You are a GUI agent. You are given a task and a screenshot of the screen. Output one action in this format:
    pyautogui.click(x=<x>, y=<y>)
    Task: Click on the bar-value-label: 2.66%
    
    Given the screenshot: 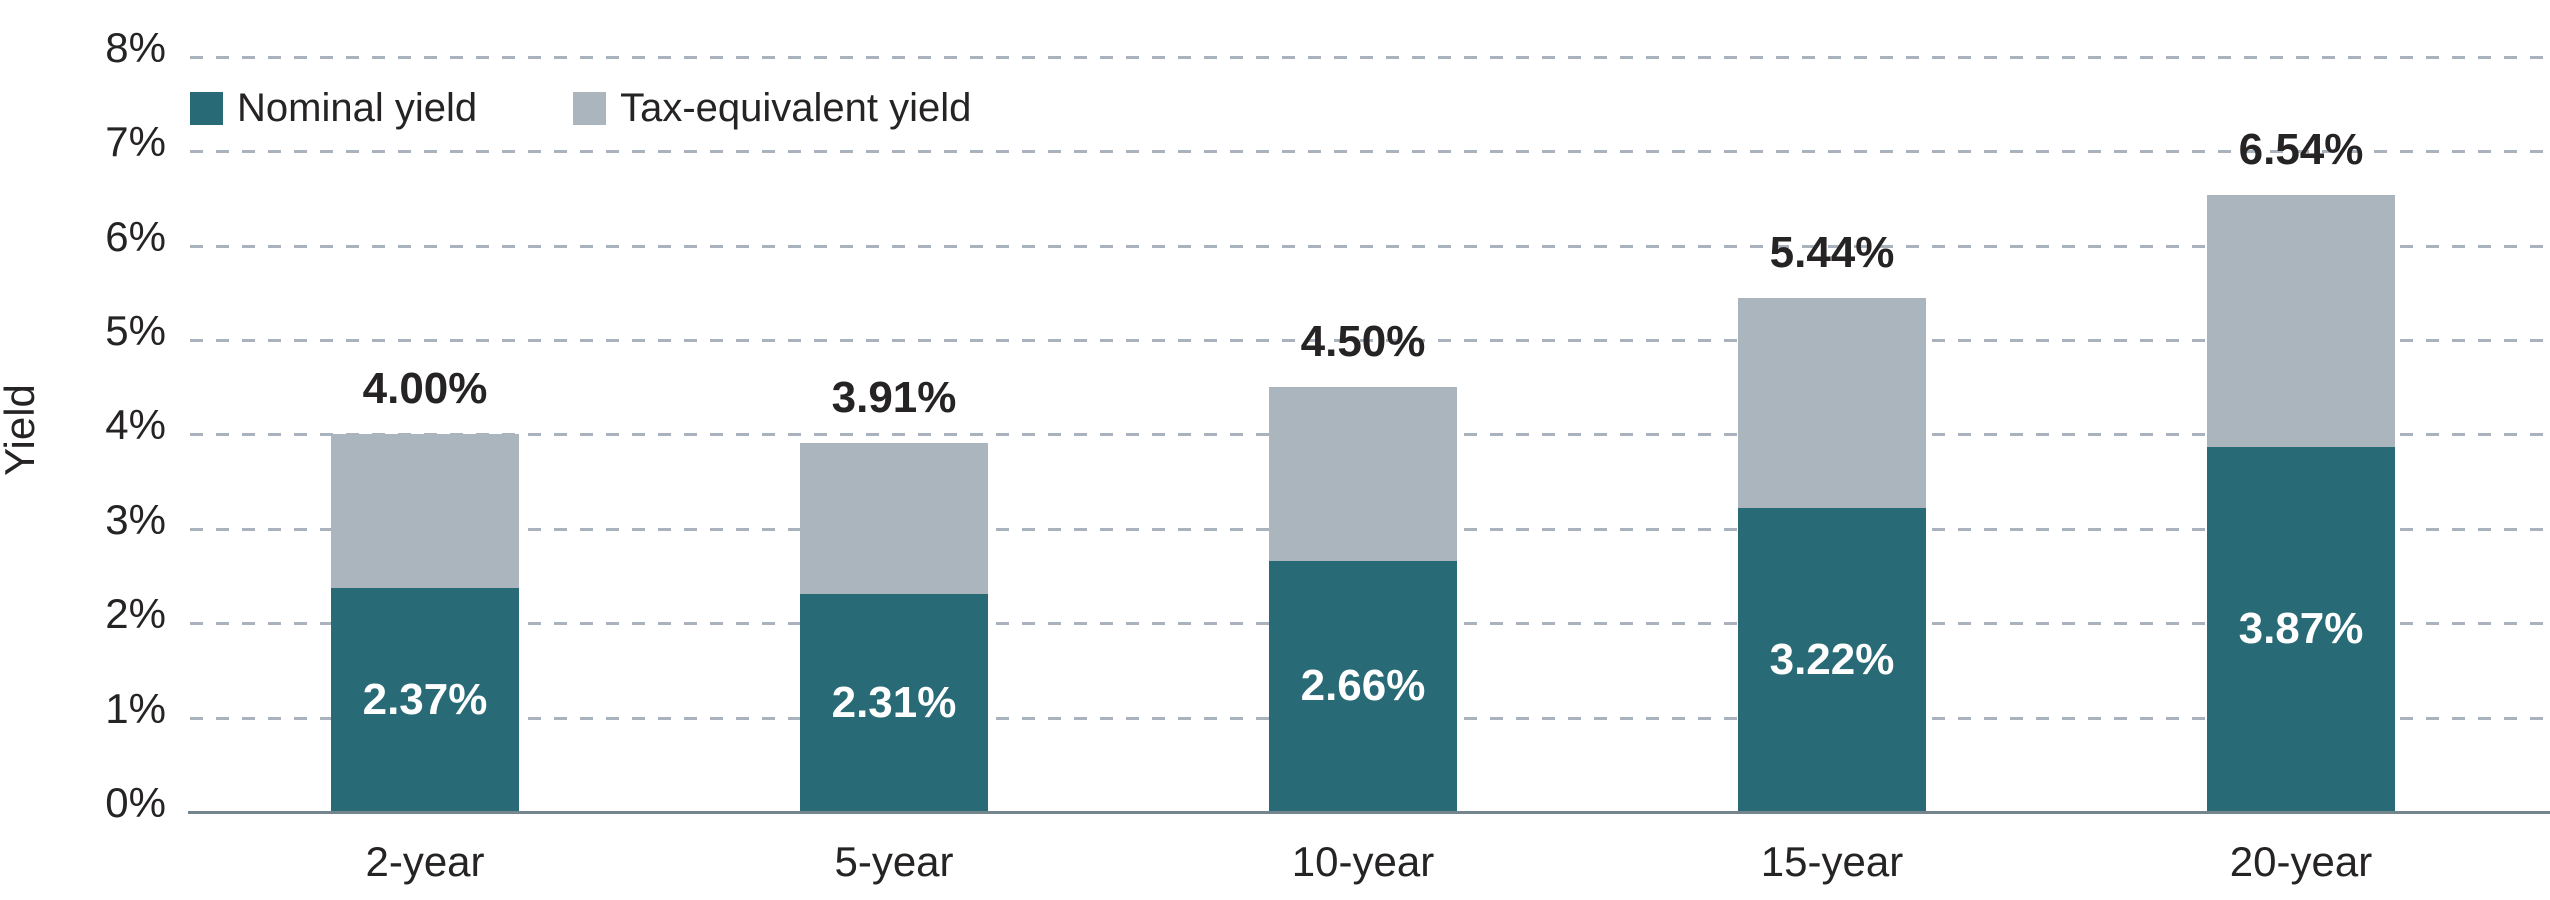 What is the action you would take?
    pyautogui.click(x=1363, y=686)
    